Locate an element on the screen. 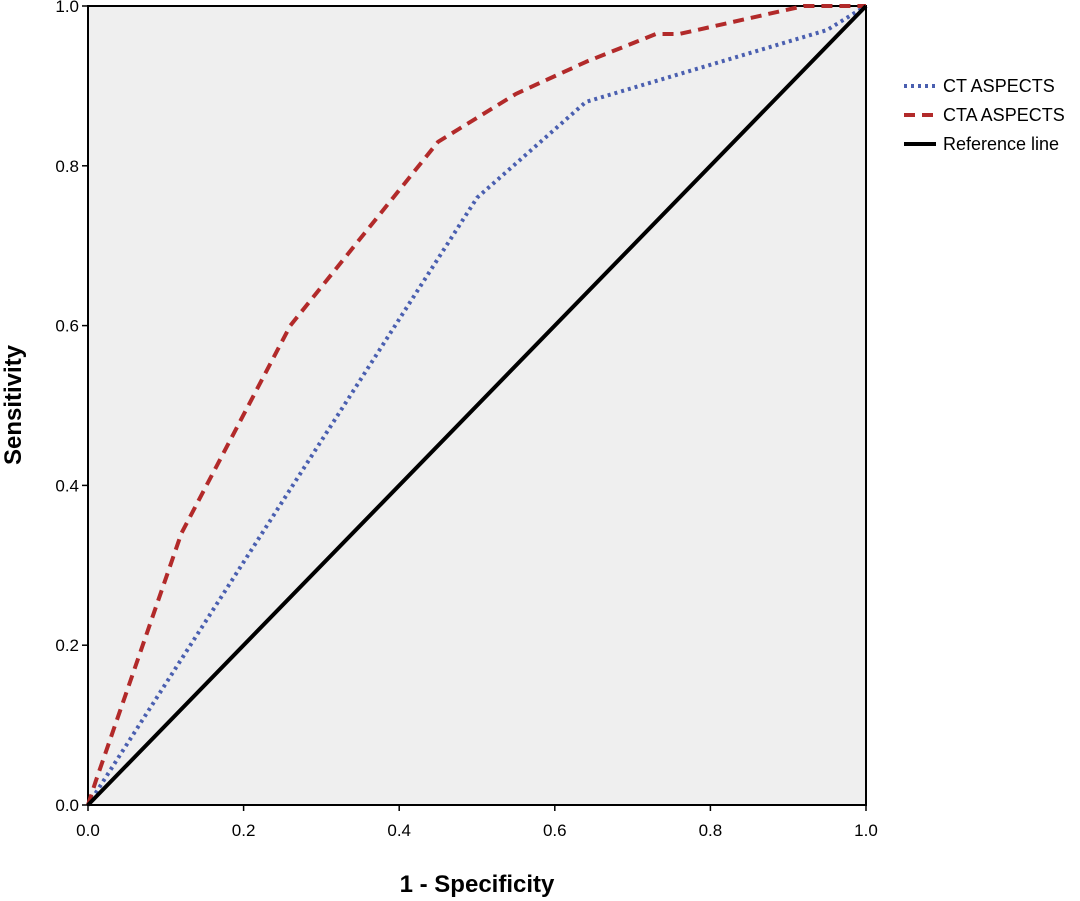 The width and height of the screenshot is (1080, 901). x-axis-title: 1 - Specificity is located at coordinates (477, 884).